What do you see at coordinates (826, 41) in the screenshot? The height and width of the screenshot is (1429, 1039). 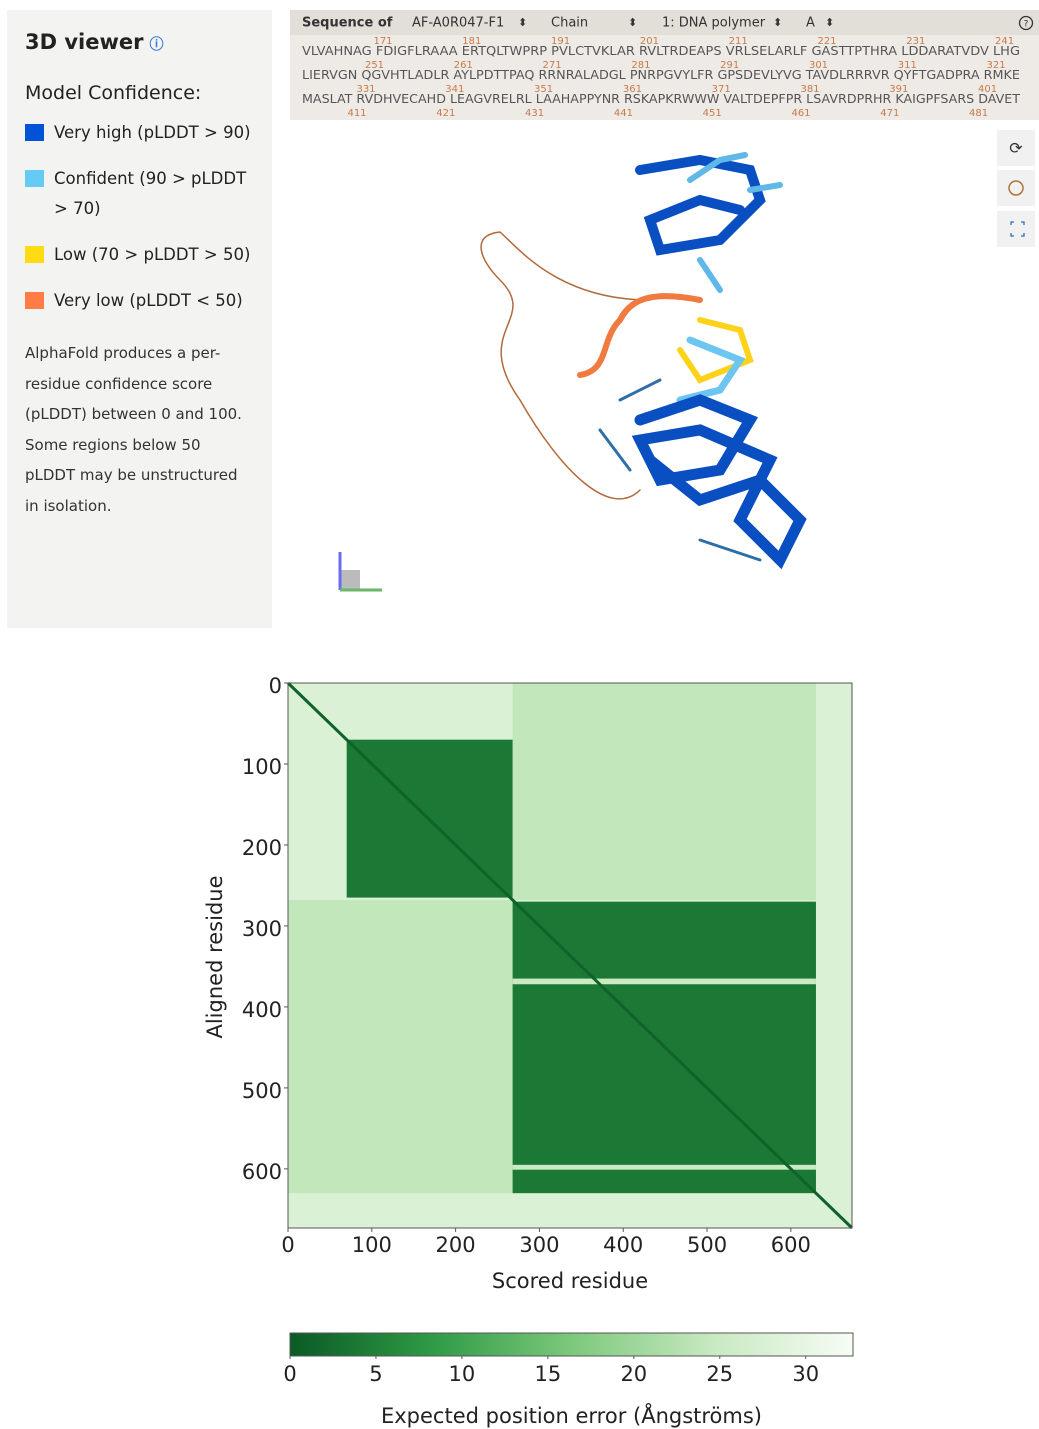 I see `residue-number: 221` at bounding box center [826, 41].